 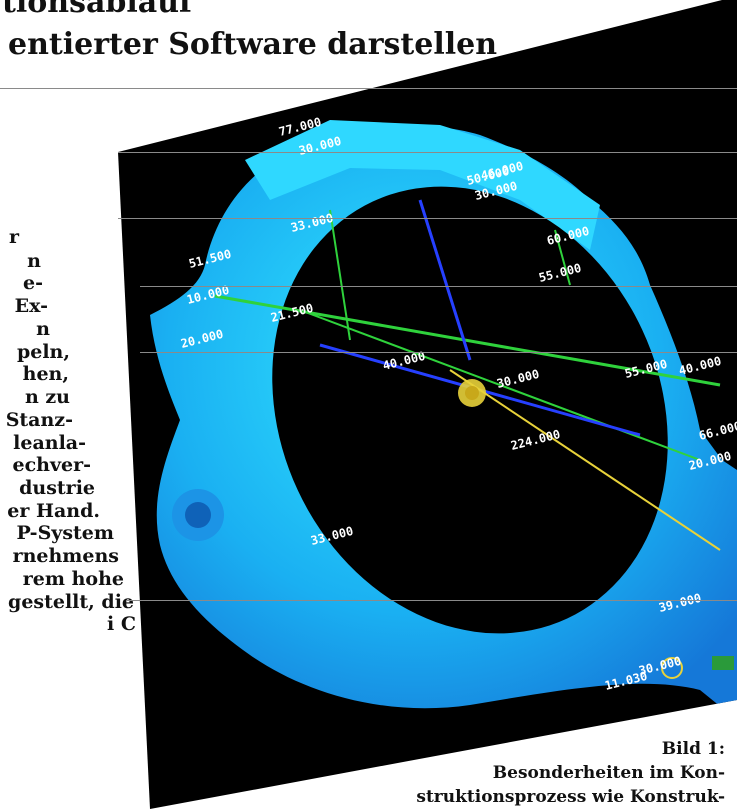 I want to click on body-line: gestellt, die, so click(x=71, y=602).